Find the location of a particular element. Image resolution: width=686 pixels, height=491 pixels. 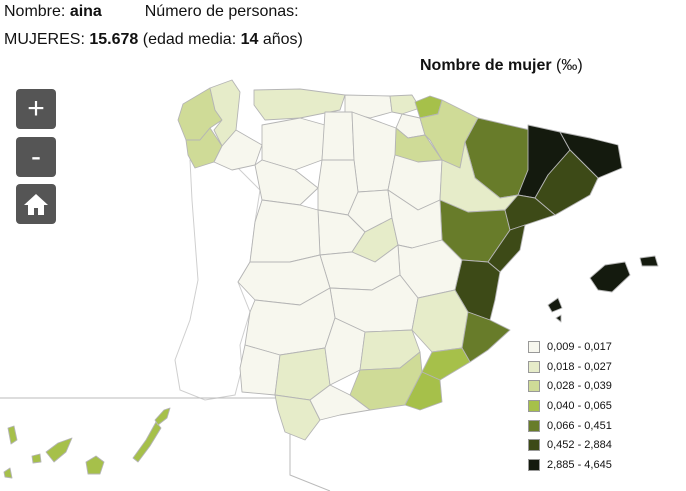

legend-item: 0,066 - 0,451 is located at coordinates (570, 426).